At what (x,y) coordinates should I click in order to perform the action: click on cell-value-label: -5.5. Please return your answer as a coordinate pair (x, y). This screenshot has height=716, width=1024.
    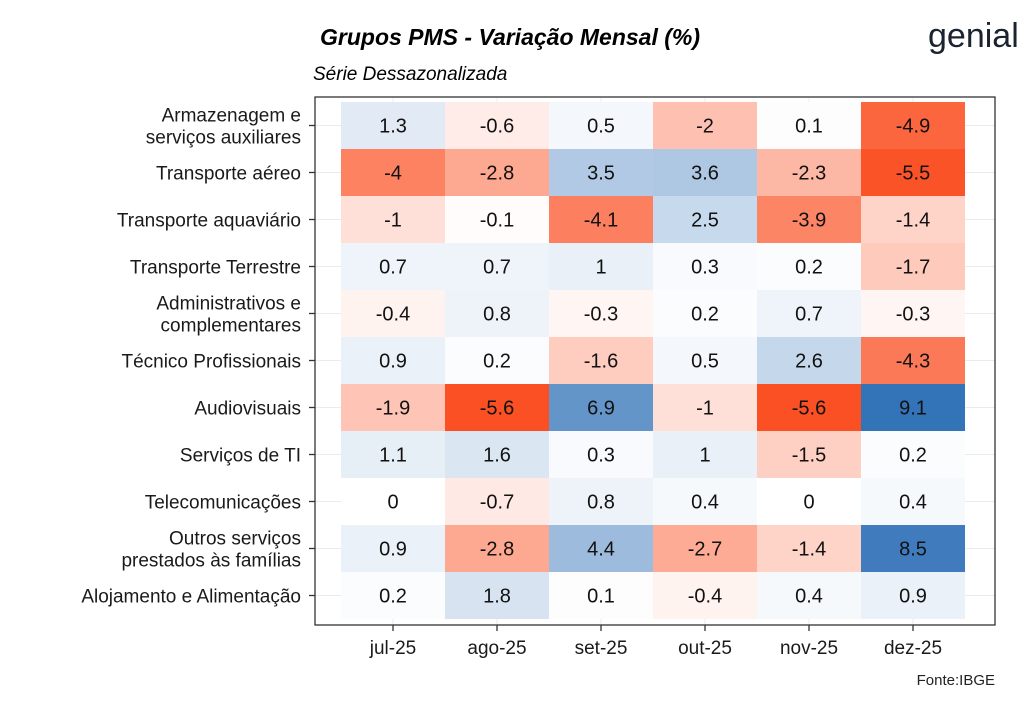
    Looking at the image, I should click on (913, 174).